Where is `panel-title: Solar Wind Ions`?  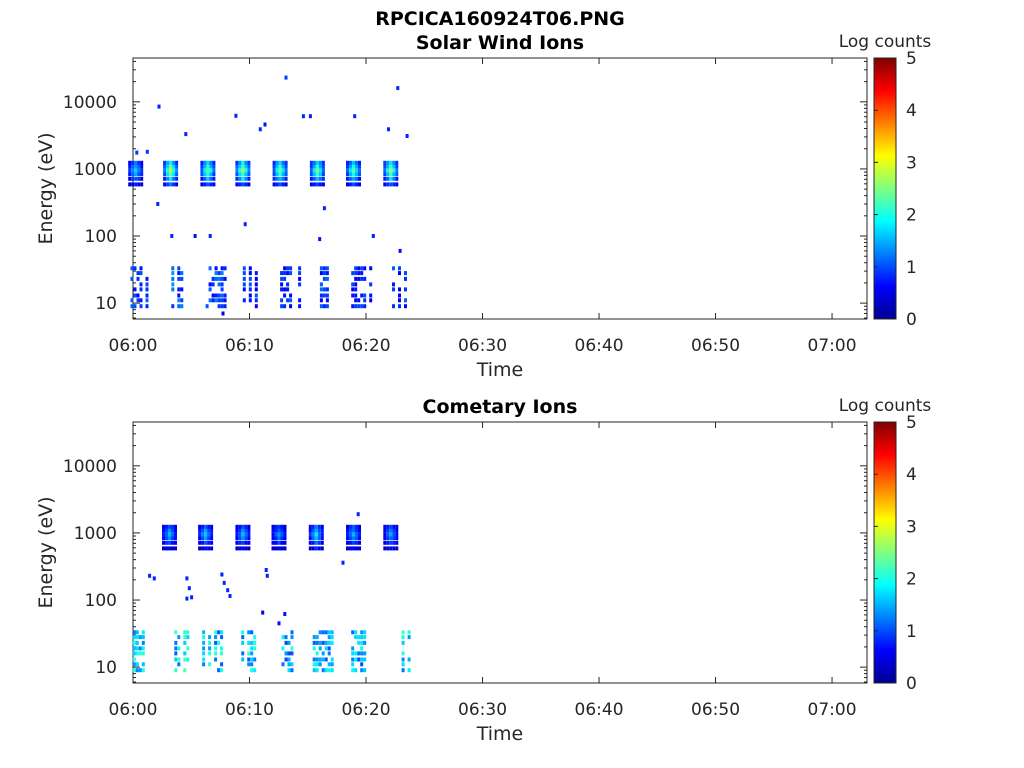
panel-title: Solar Wind Ions is located at coordinates (500, 43).